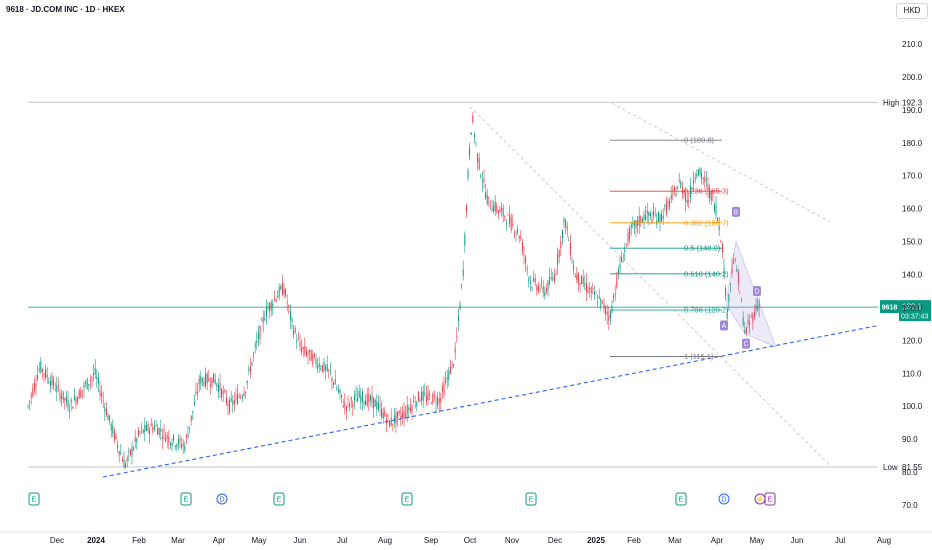 Image resolution: width=932 pixels, height=550 pixels. What do you see at coordinates (912, 11) in the screenshot?
I see `currency-button: HKD` at bounding box center [912, 11].